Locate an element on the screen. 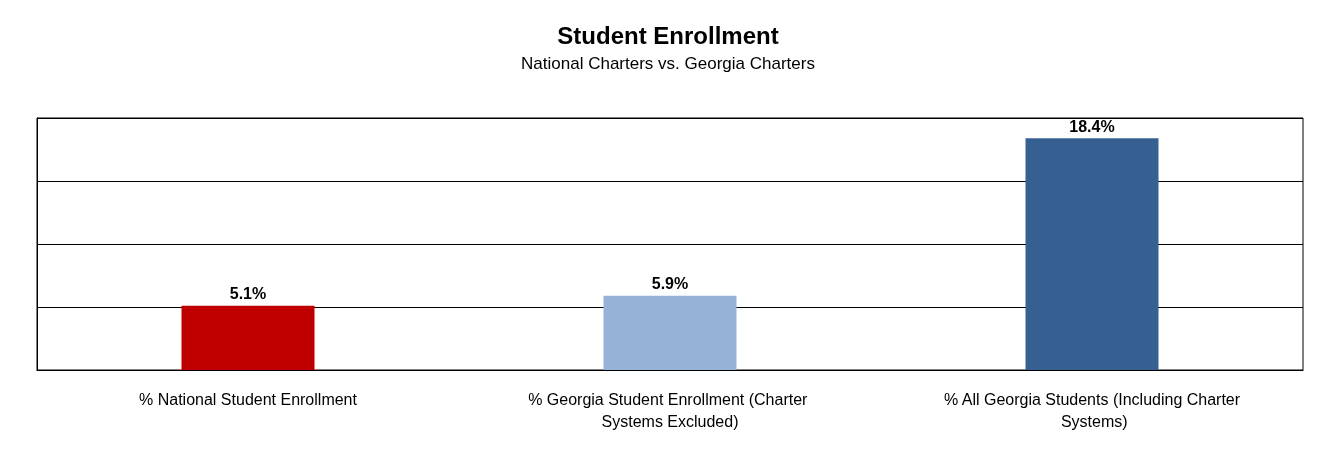  data-label: 18.4% is located at coordinates (1092, 126).